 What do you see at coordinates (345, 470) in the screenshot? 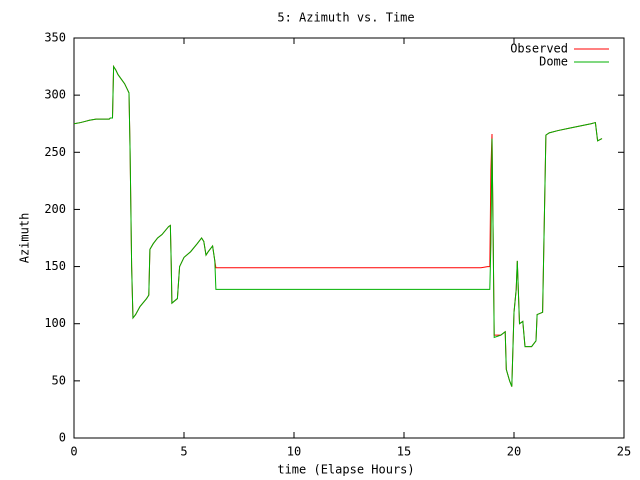
I see `x-axis-label: time (Elapse Hours)` at bounding box center [345, 470].